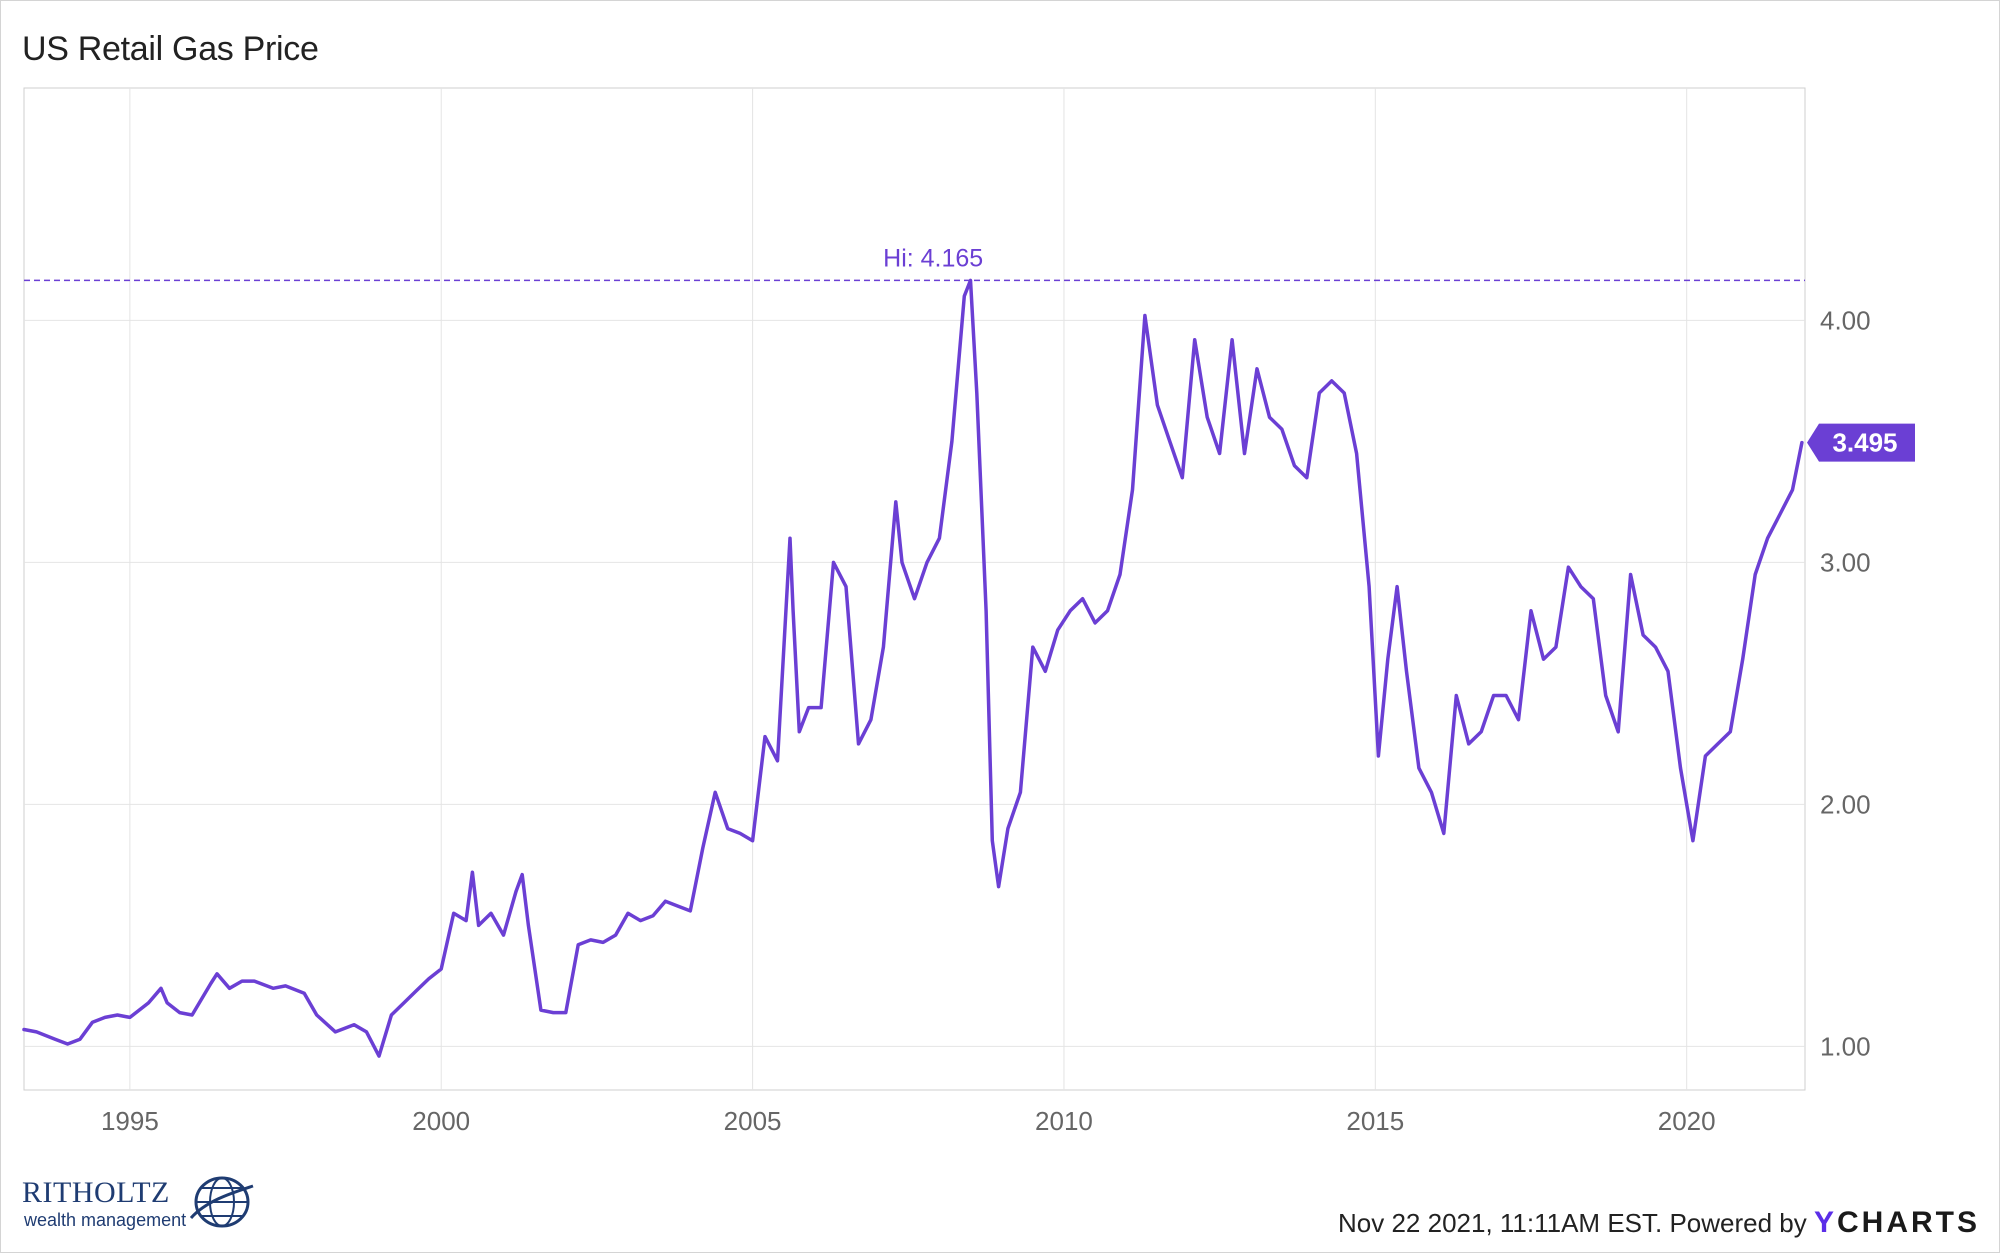  I want to click on globe-icon, so click(221, 1202).